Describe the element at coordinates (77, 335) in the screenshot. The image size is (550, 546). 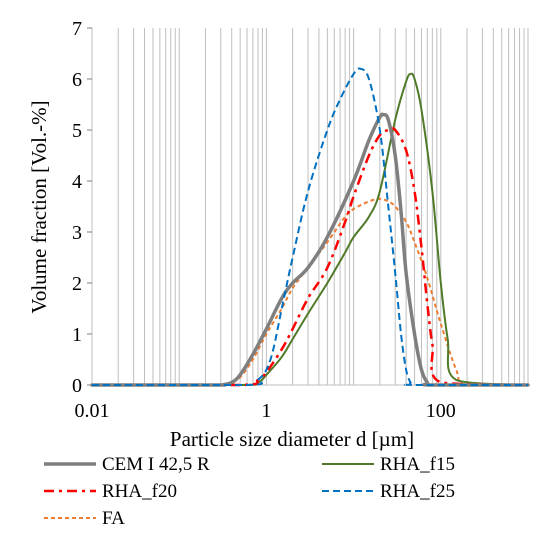
I see `y-tick-label: 1` at that location.